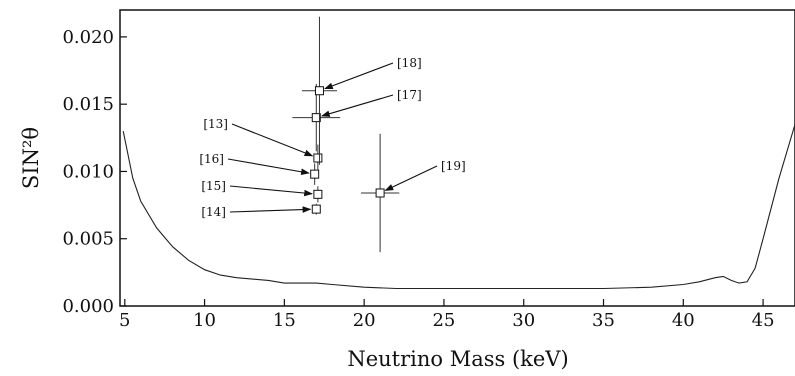 This screenshot has width=795, height=376. I want to click on y-tick-label: 0.000, so click(88, 306).